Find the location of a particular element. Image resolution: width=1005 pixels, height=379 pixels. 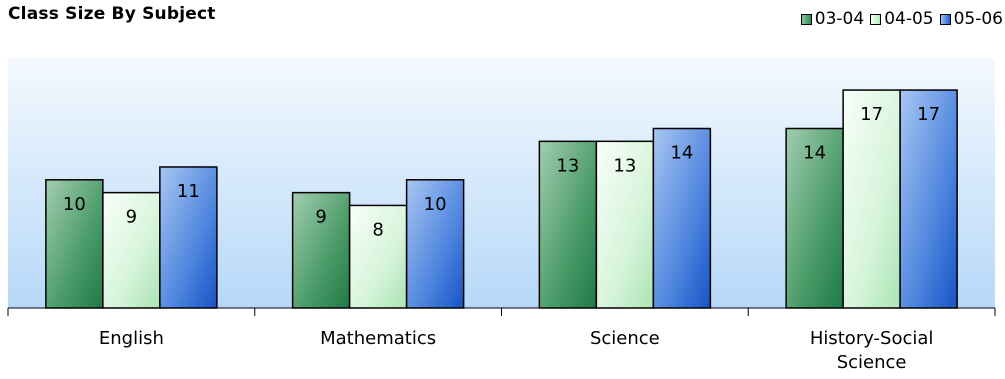

bar-05-06-history-social-science is located at coordinates (928, 199).